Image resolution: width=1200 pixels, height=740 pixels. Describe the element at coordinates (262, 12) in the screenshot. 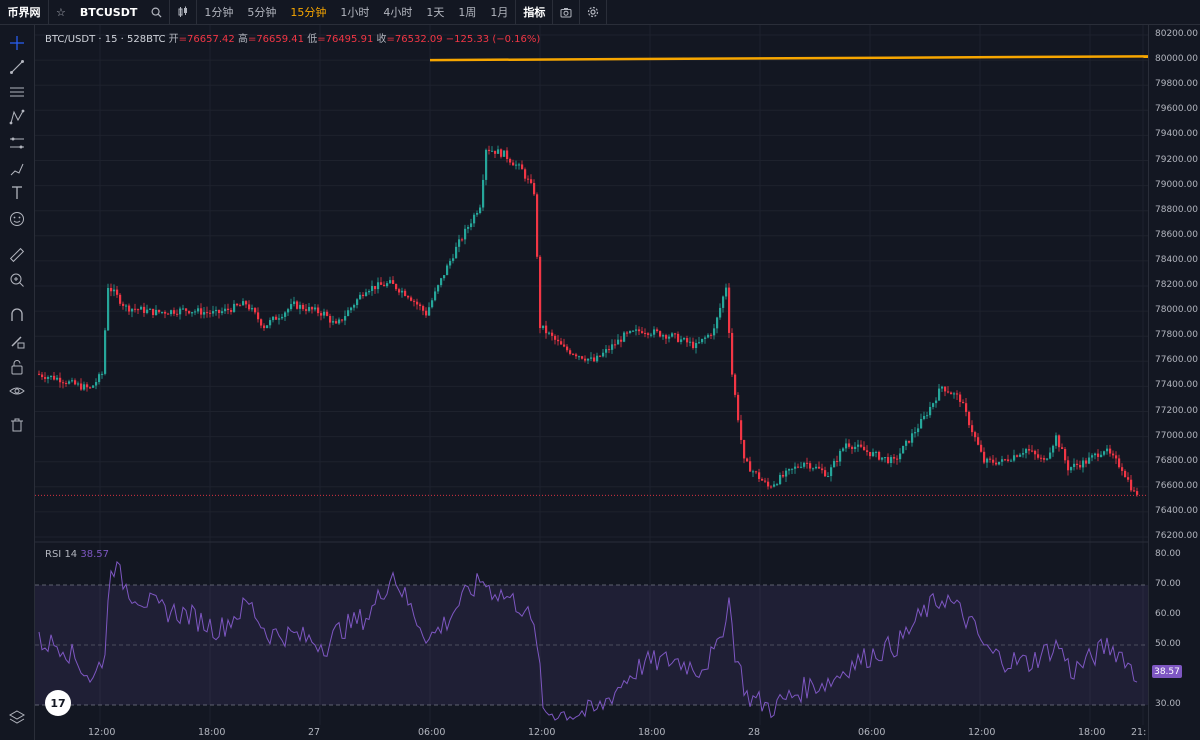

I see `interval-tab-1: 5分钟` at that location.